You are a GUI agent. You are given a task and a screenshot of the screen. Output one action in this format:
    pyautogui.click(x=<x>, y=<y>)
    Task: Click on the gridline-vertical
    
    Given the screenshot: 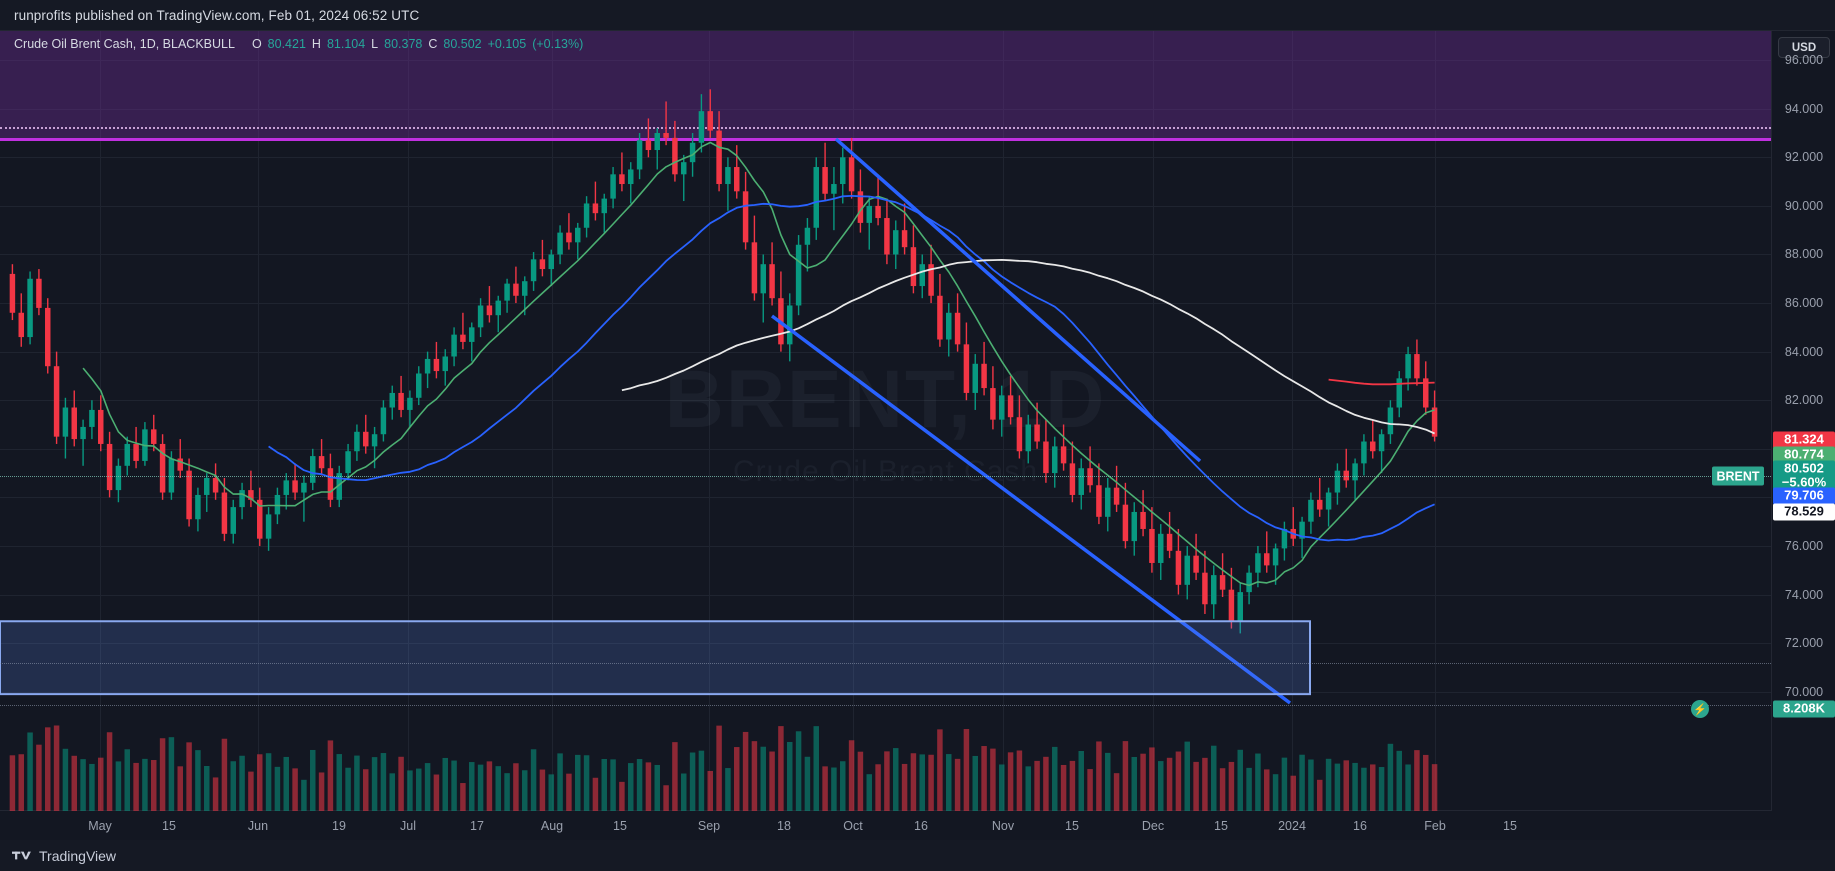 What is the action you would take?
    pyautogui.click(x=1292, y=421)
    